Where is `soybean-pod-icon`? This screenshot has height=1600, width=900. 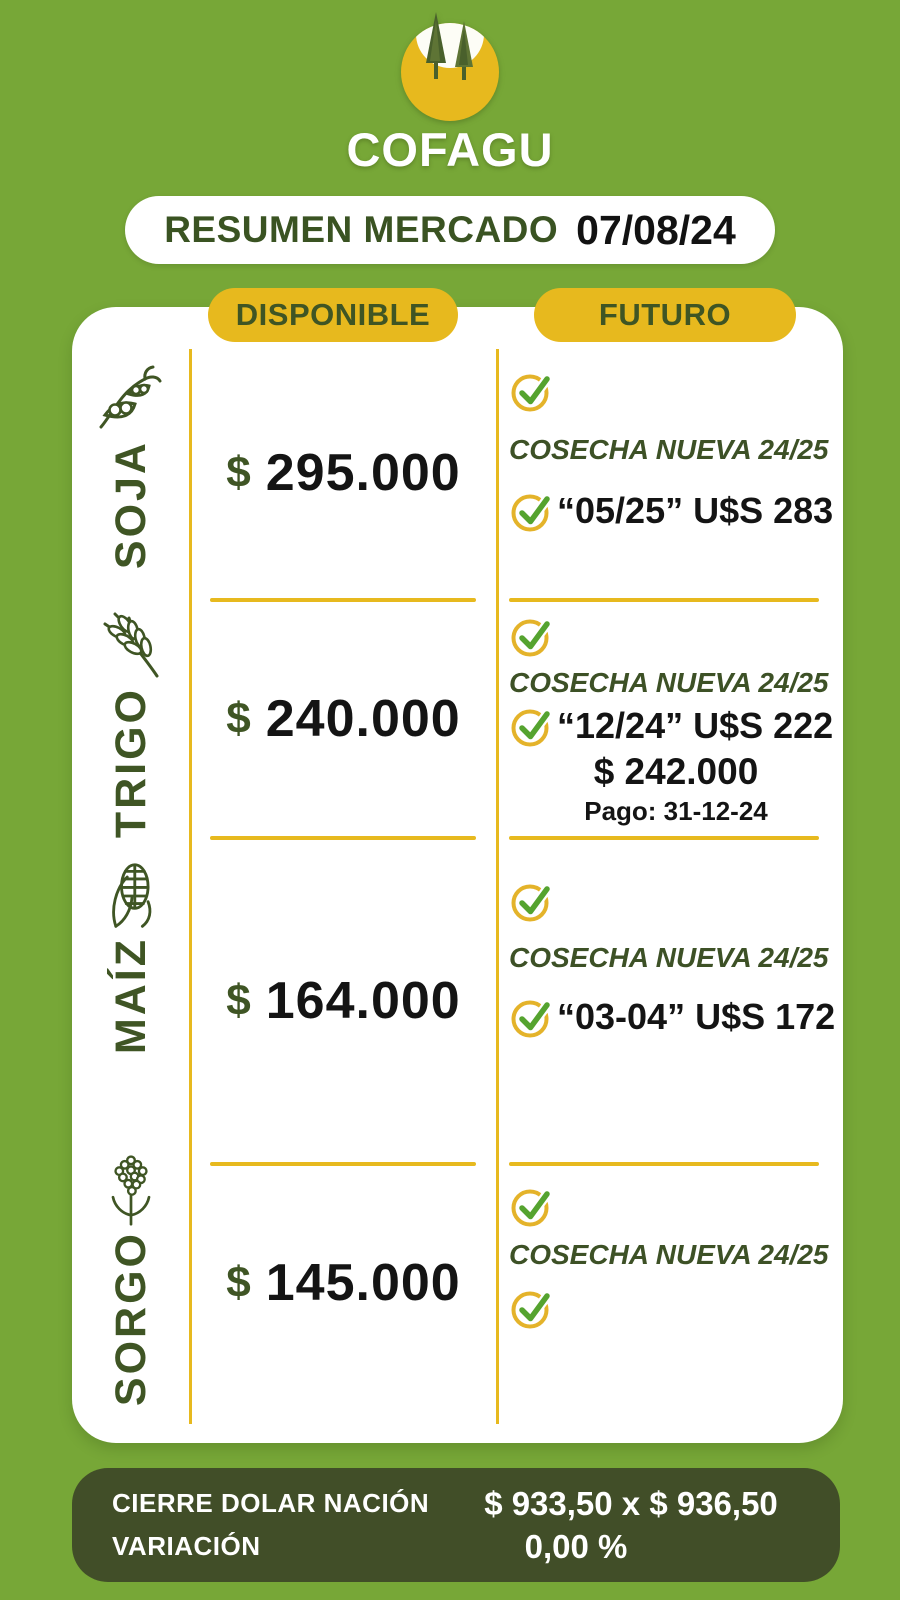 soybean-pod-icon is located at coordinates (130, 397).